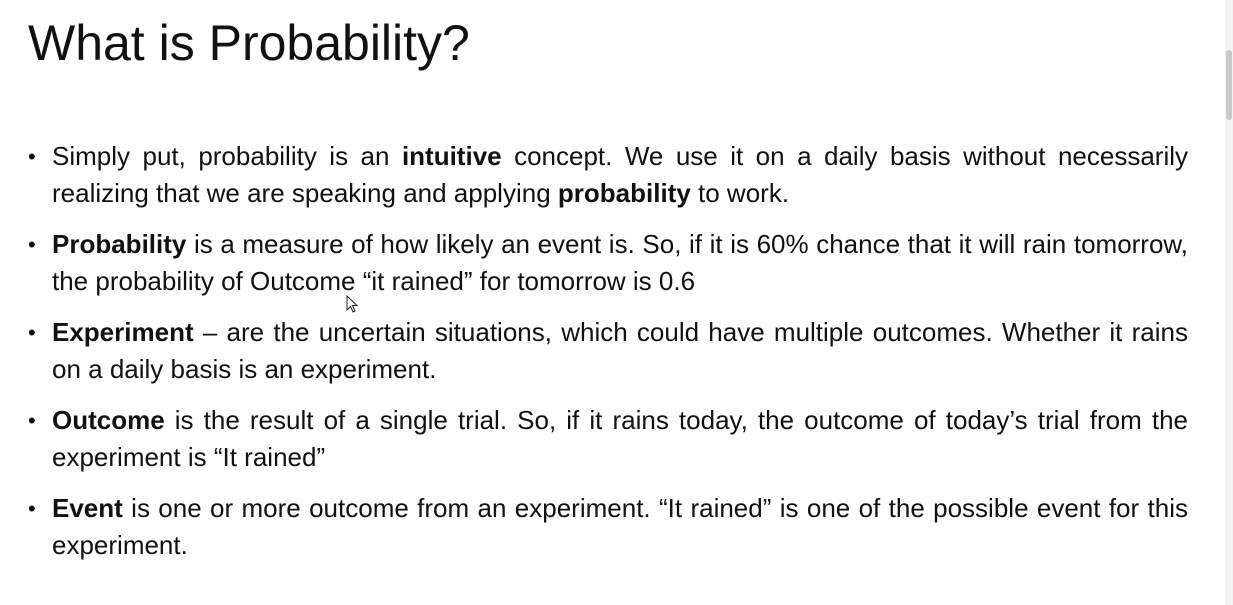  What do you see at coordinates (249, 43) in the screenshot?
I see `slide-title: What is Probability?` at bounding box center [249, 43].